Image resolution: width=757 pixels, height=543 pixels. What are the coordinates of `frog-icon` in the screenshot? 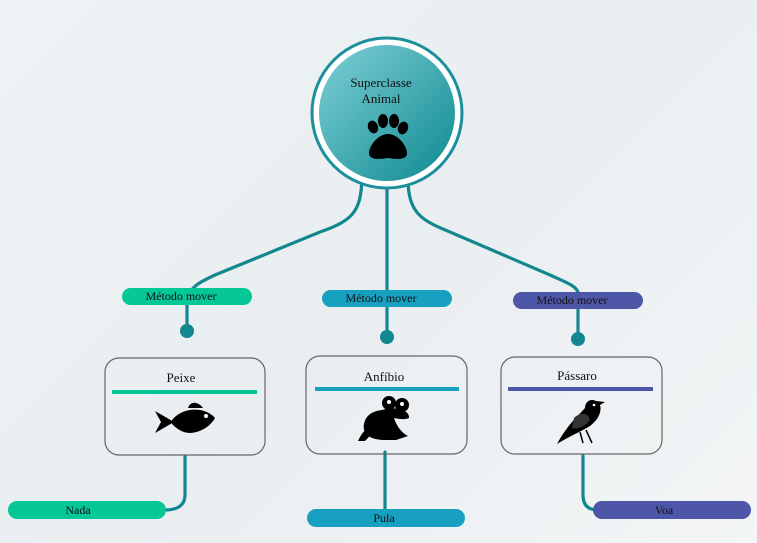 It's located at (384, 418).